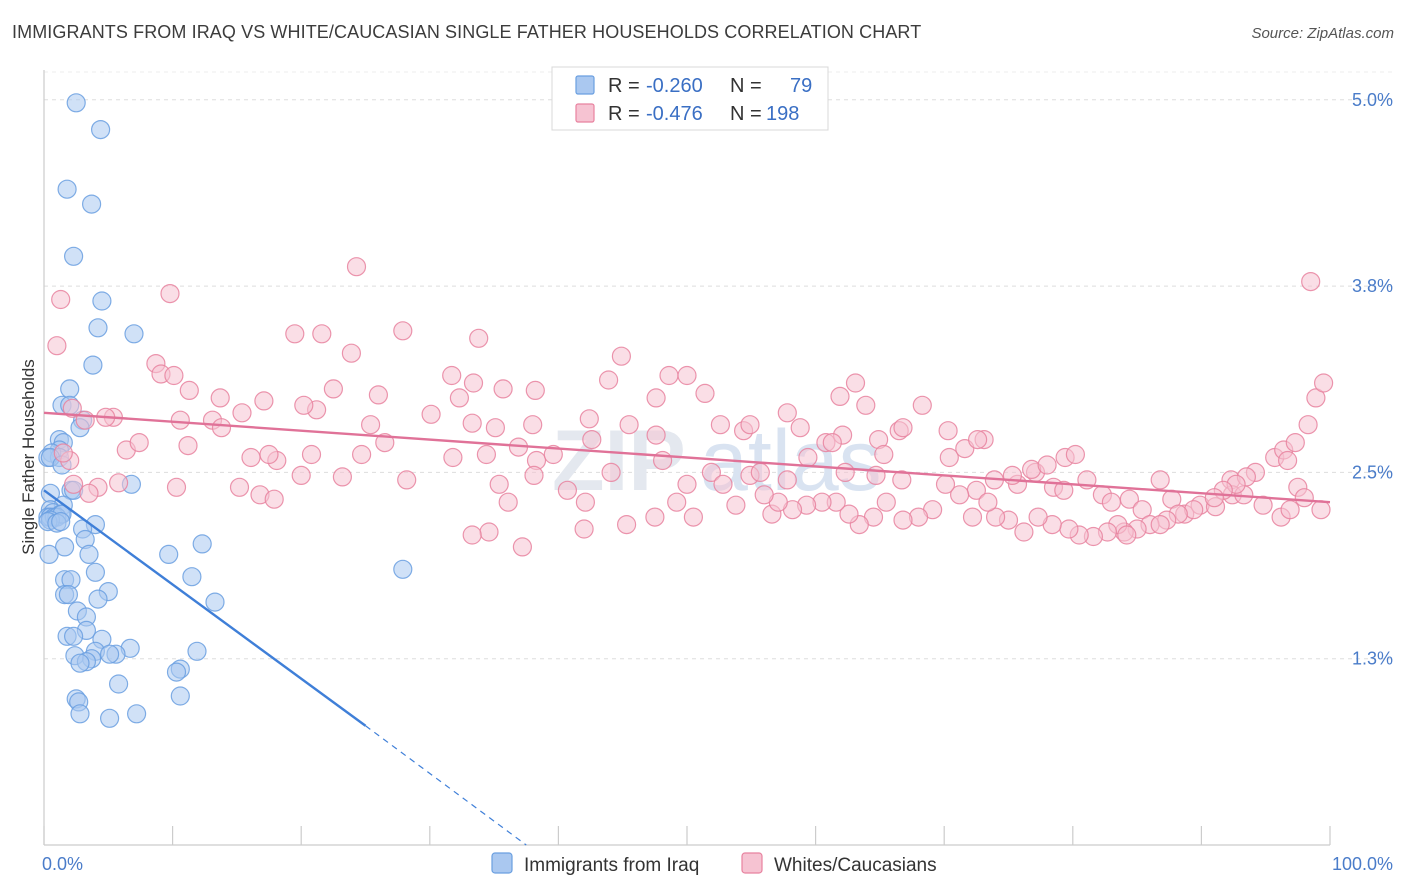  What do you see at coordinates (585, 85) in the screenshot?
I see `legend-swatch-iraq` at bounding box center [585, 85].